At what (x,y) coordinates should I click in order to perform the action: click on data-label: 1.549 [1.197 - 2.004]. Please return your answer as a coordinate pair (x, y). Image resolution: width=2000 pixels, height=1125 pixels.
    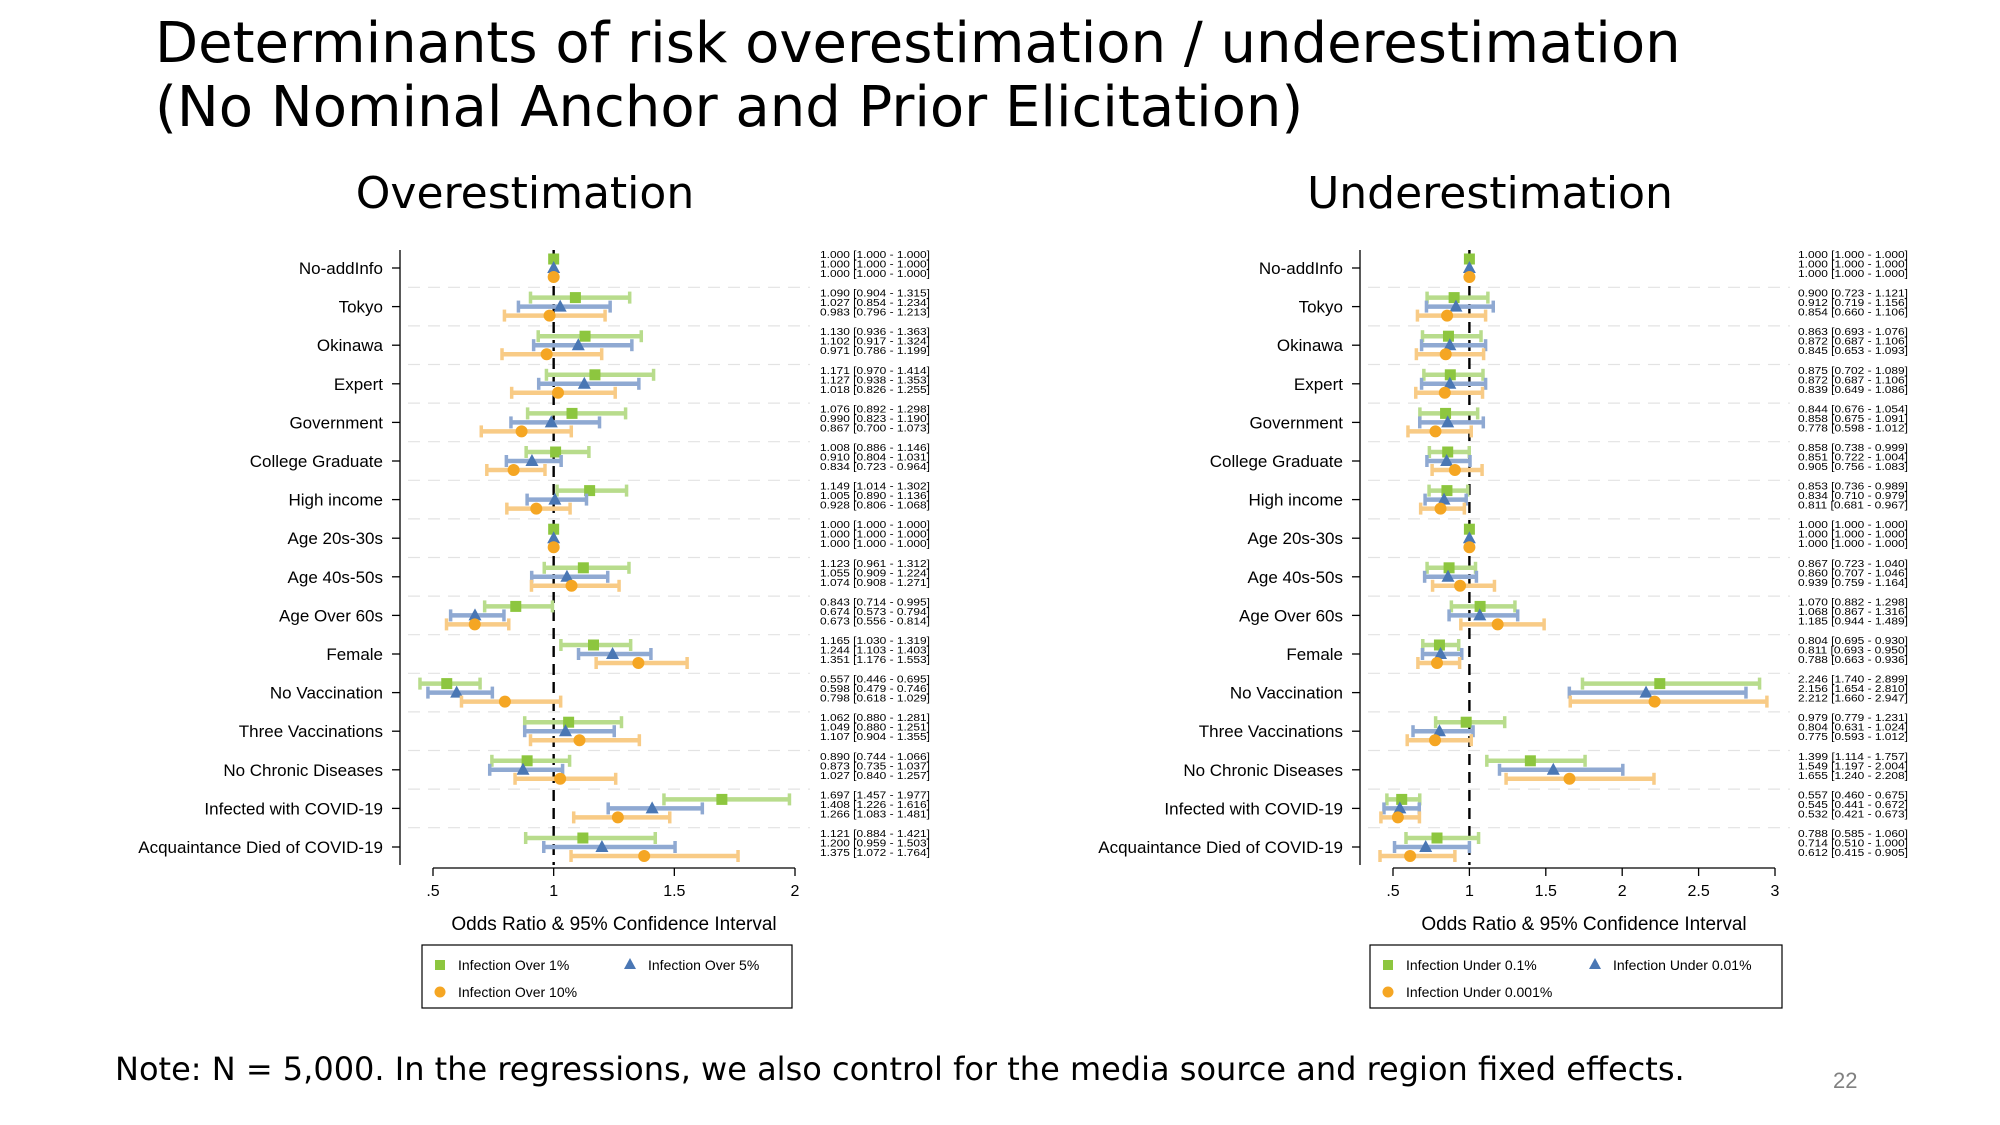
    Looking at the image, I should click on (1853, 766).